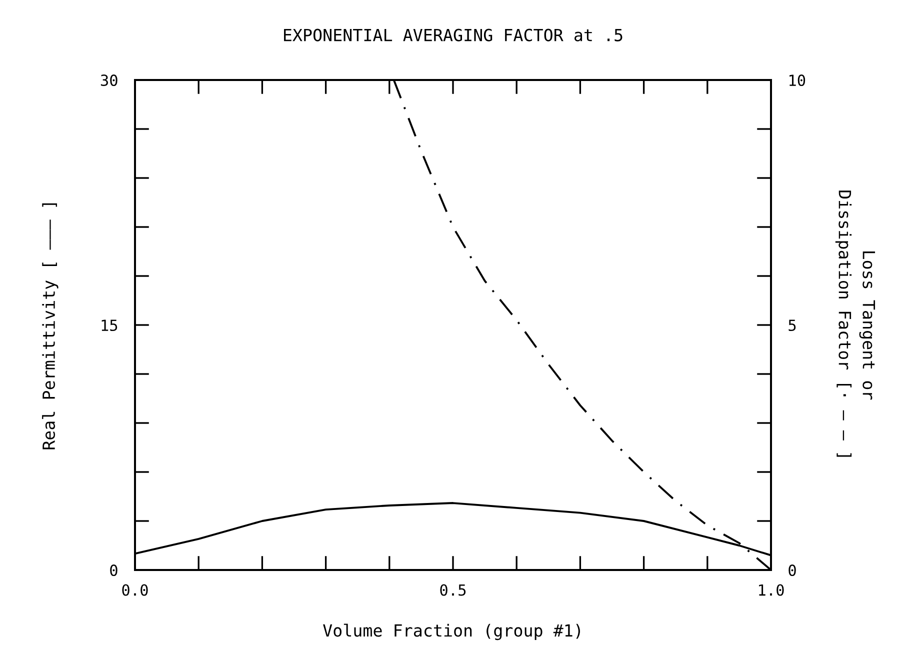 The height and width of the screenshot is (656, 913). What do you see at coordinates (114, 570) in the screenshot?
I see `y-tick-label: 0` at bounding box center [114, 570].